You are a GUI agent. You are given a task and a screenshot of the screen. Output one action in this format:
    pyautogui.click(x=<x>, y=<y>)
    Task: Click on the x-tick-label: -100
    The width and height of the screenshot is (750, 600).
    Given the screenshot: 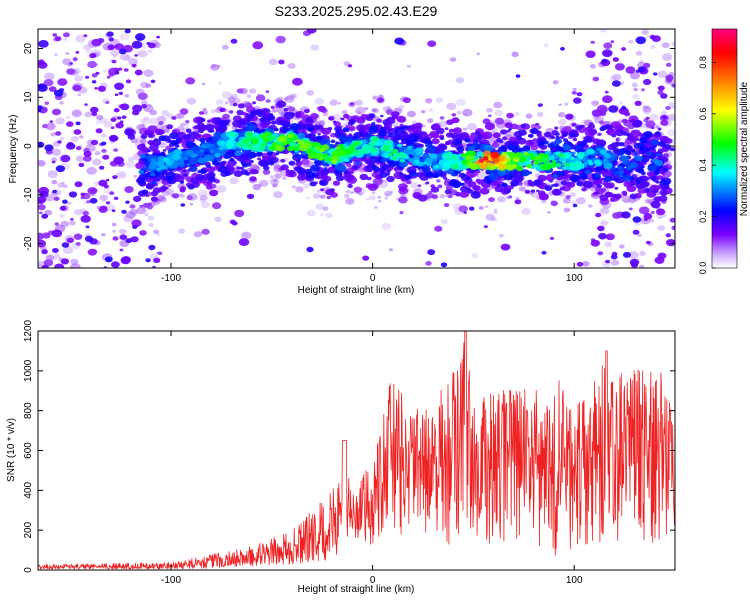 What is the action you would take?
    pyautogui.click(x=171, y=580)
    